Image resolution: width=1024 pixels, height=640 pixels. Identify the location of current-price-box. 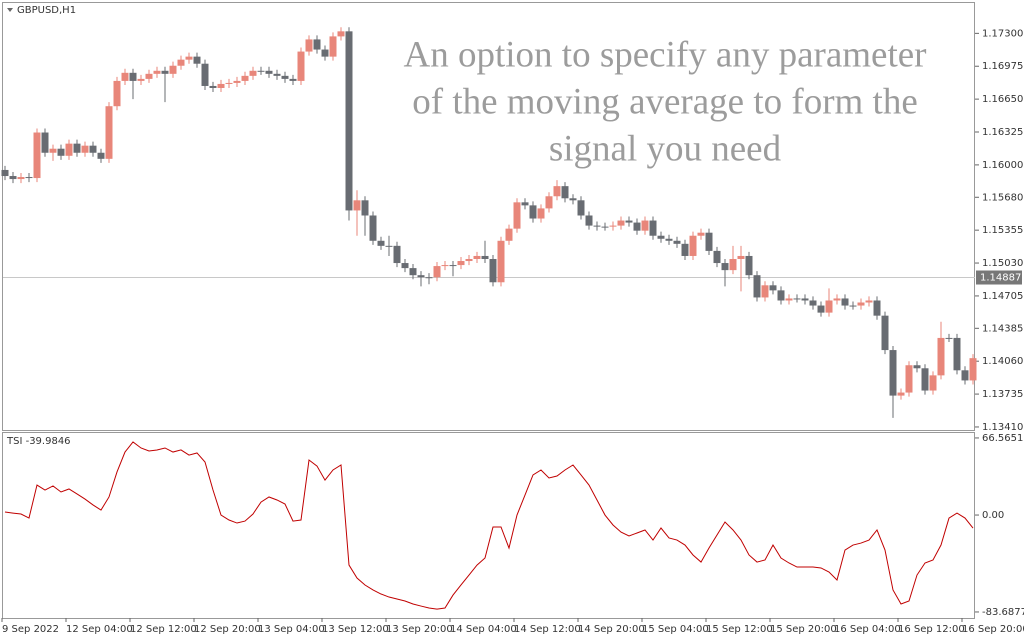
(999, 277).